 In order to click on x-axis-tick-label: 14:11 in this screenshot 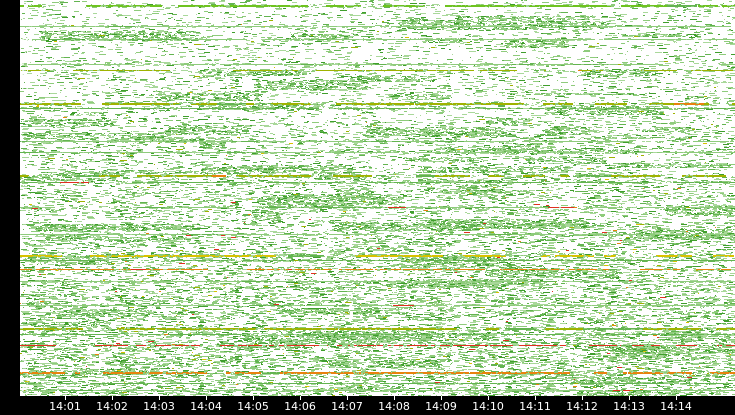, I will do `click(535, 406)`.